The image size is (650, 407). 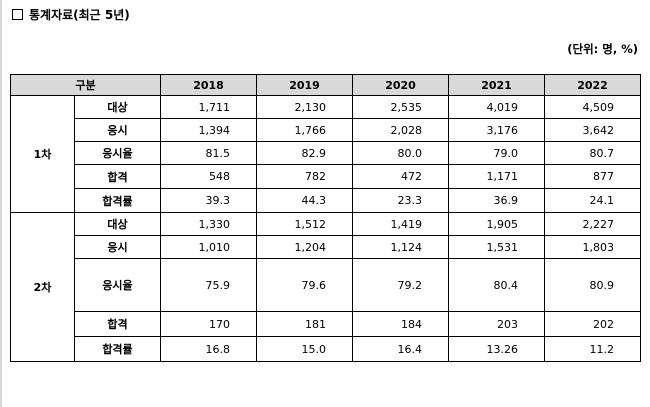 I want to click on table-cell: 1,419, so click(x=400, y=224).